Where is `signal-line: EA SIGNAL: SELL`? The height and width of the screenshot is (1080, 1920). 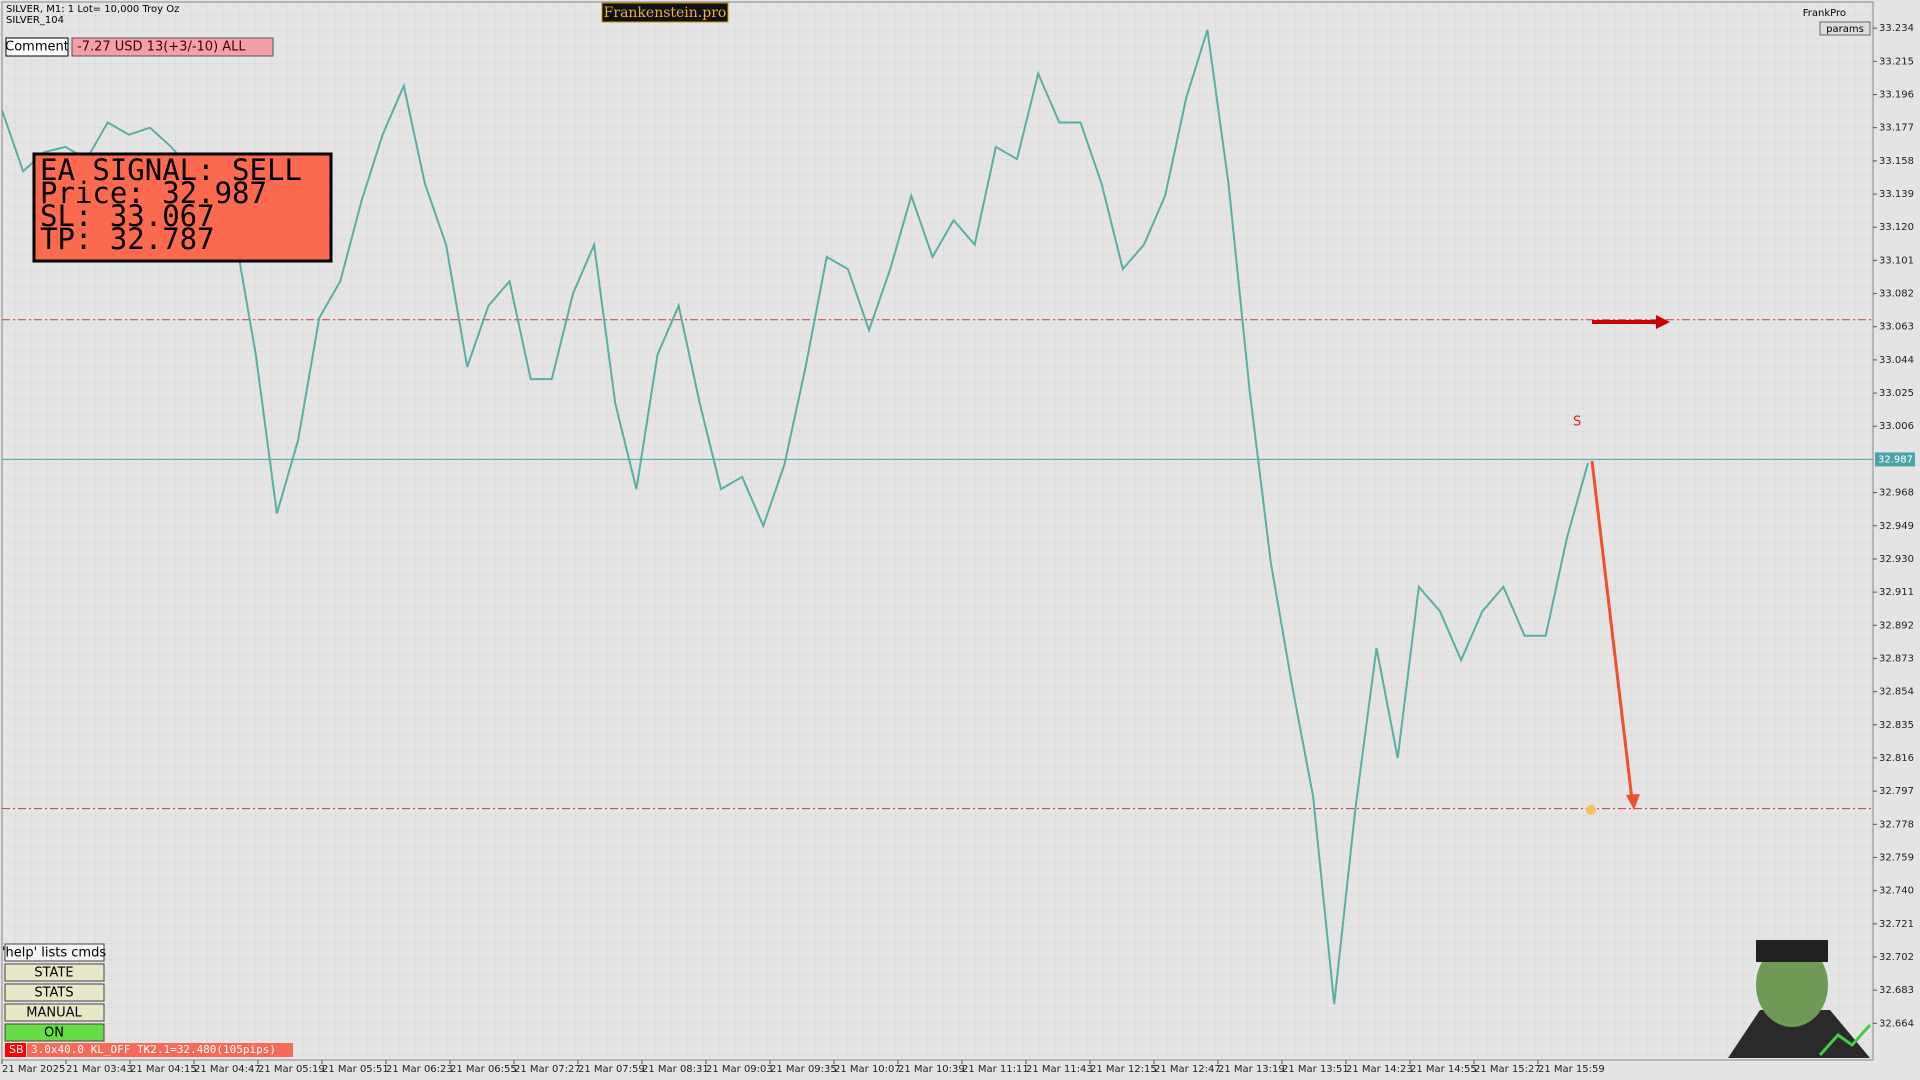 signal-line: EA SIGNAL: SELL is located at coordinates (171, 170).